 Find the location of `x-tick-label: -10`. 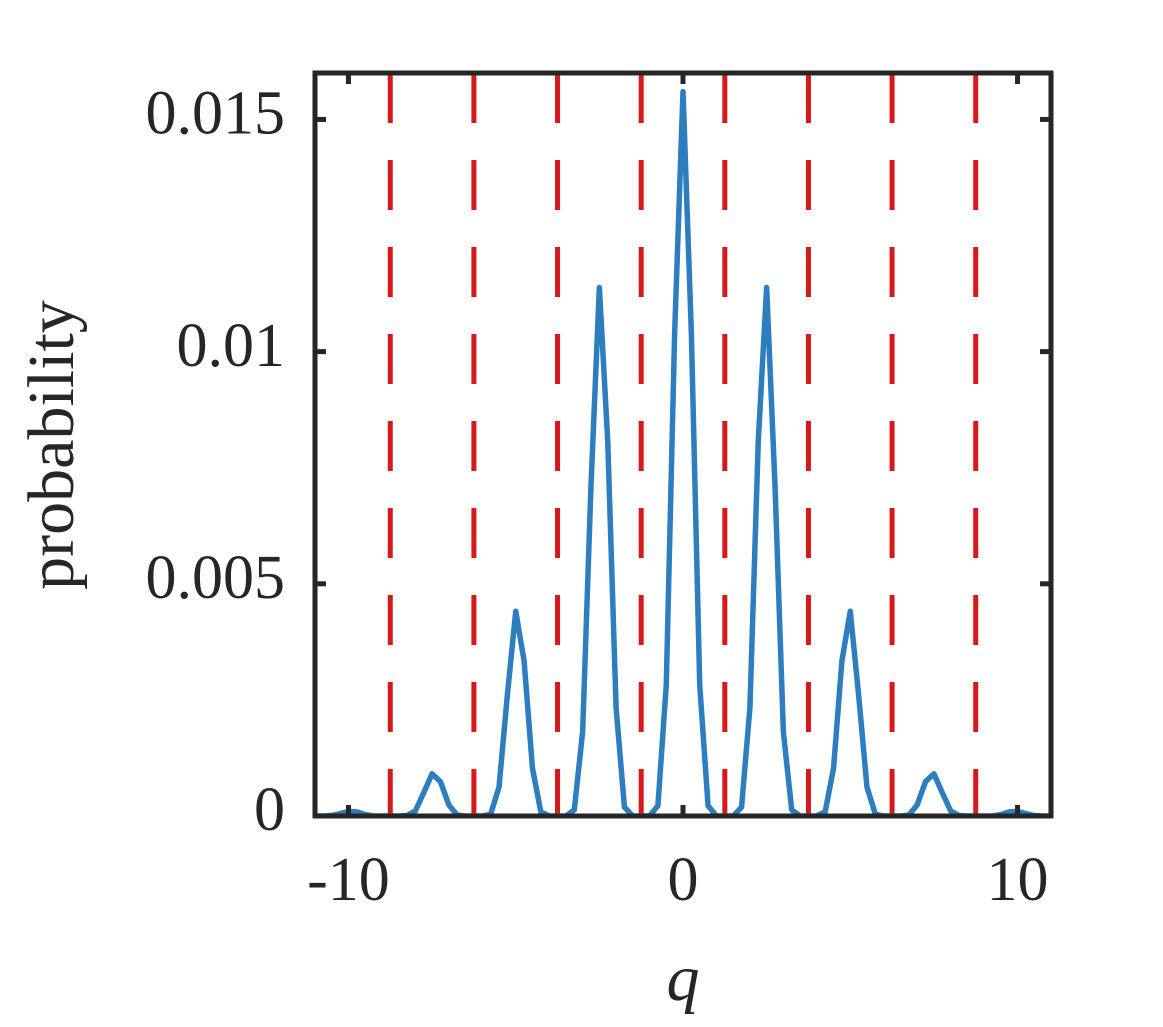

x-tick-label: -10 is located at coordinates (348, 880).